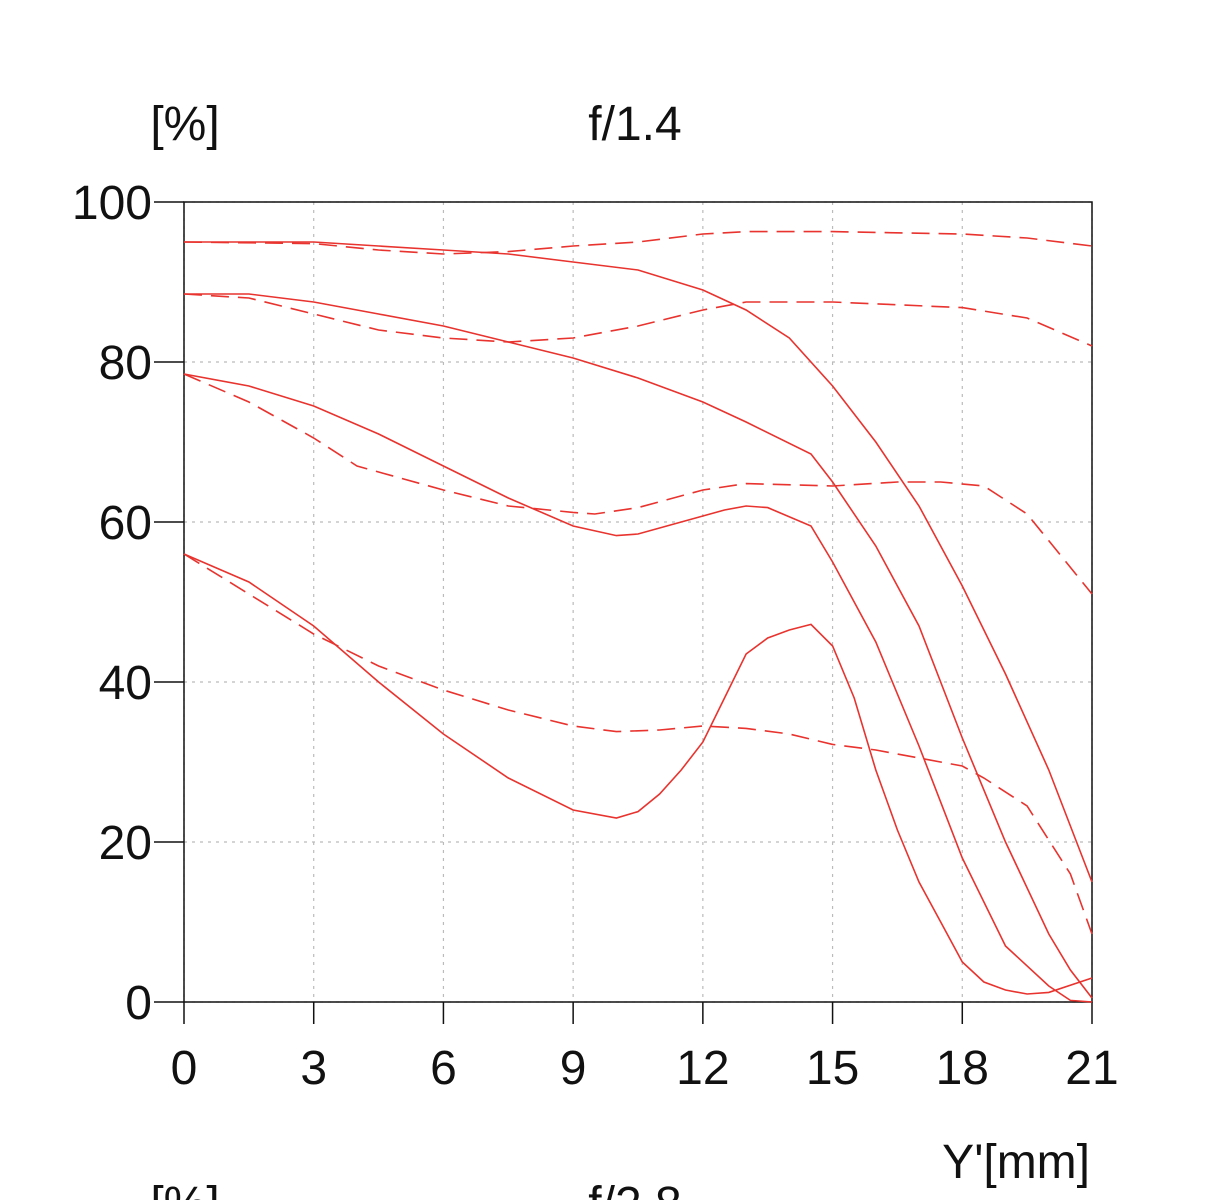 Image resolution: width=1230 pixels, height=1200 pixels. I want to click on x-tick-label: 3, so click(313, 1068).